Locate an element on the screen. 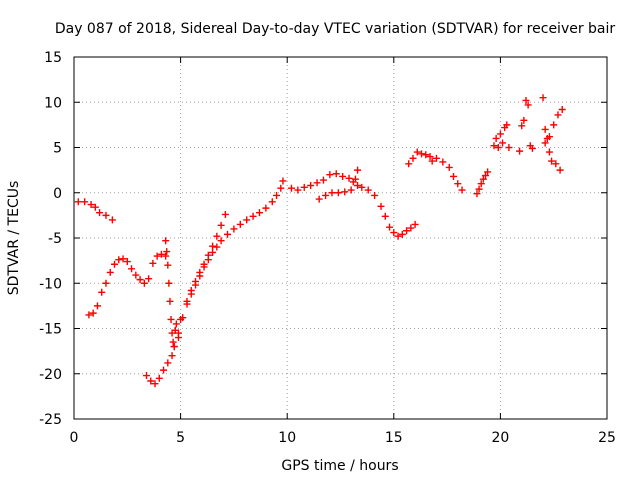 The width and height of the screenshot is (640, 480). x-tick-label: 25 is located at coordinates (607, 438).